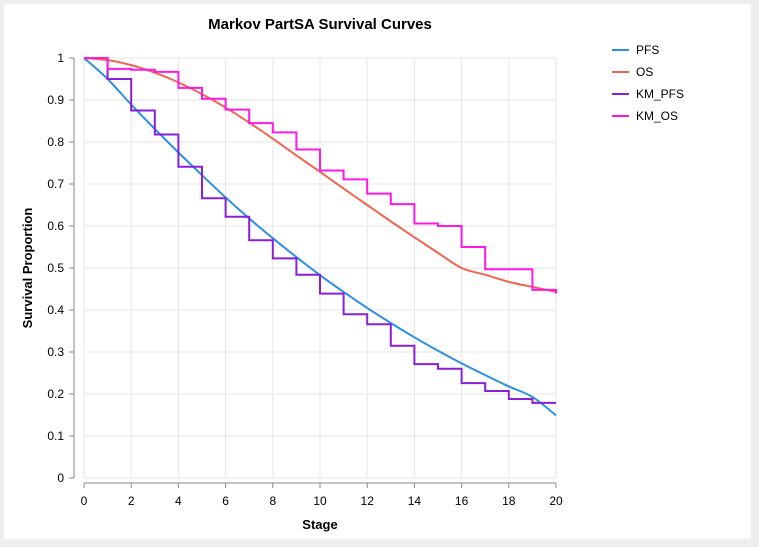 This screenshot has width=759, height=547. I want to click on legend-label-km-pfs: KM_PFS, so click(660, 94).